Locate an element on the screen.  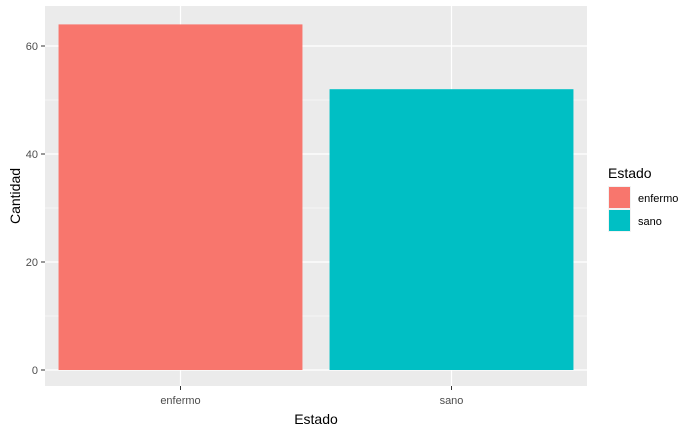
y-tick-label: 60 is located at coordinates (32, 47).